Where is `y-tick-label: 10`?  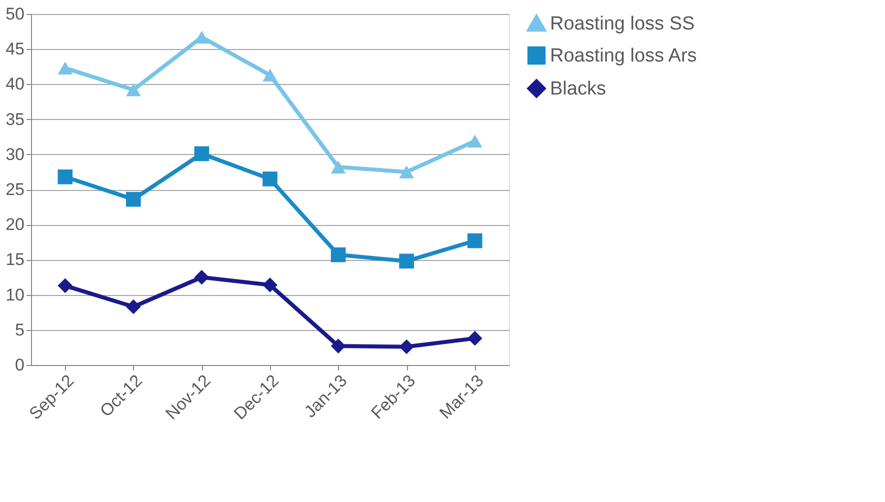 y-tick-label: 10 is located at coordinates (15, 294).